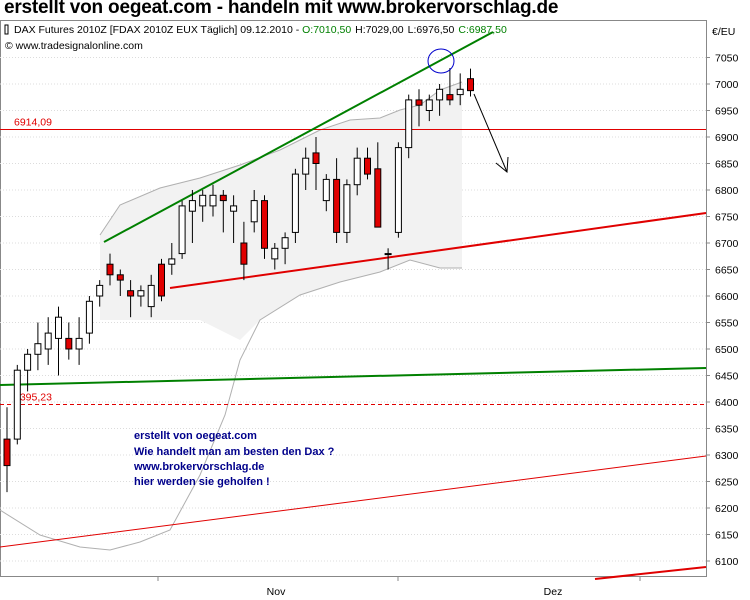  I want to click on y-tick-label: 6300, so click(727, 456).